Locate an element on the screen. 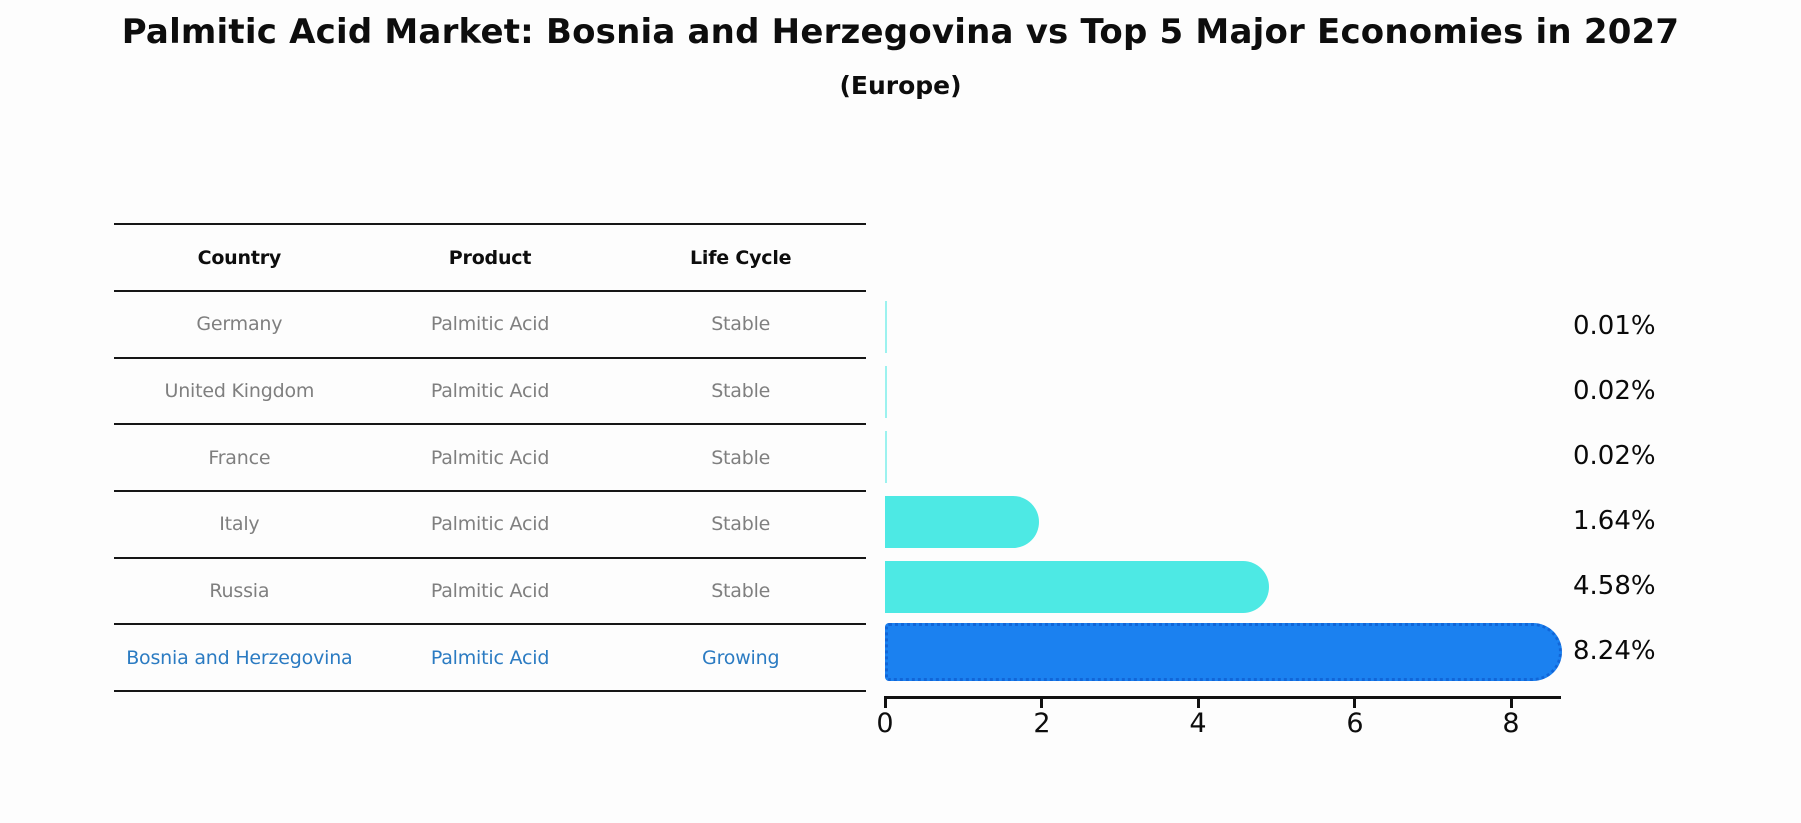 This screenshot has height=823, width=1801. table-row-italy: Italy Palmitic Acid Stable is located at coordinates (490, 525).